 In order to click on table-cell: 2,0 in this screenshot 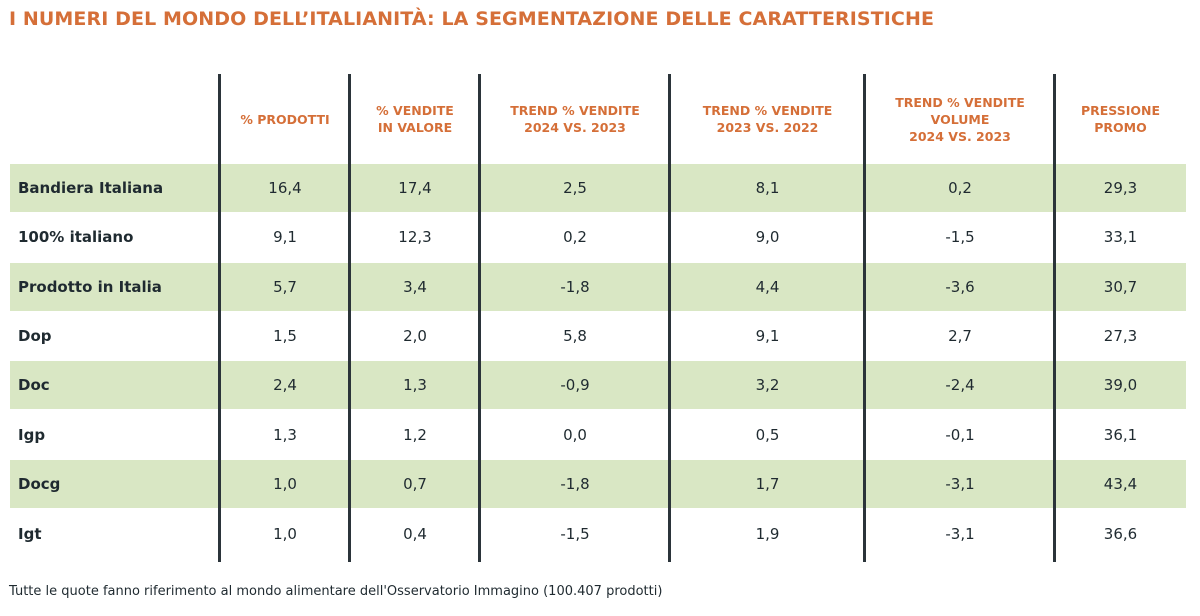, I will do `click(415, 336)`.